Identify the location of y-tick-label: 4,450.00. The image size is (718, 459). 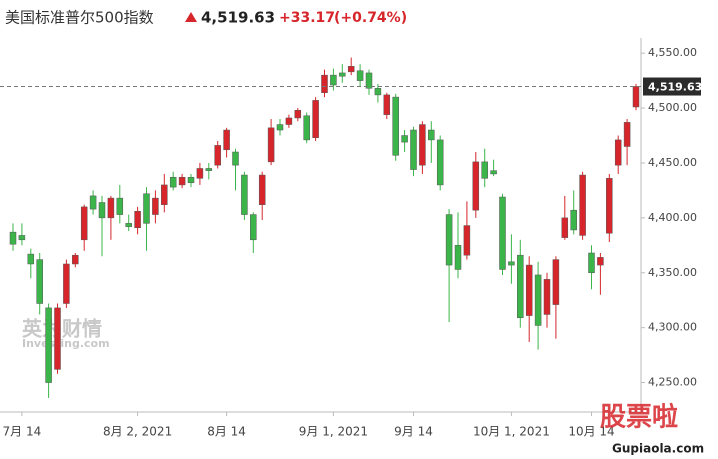
(672, 162).